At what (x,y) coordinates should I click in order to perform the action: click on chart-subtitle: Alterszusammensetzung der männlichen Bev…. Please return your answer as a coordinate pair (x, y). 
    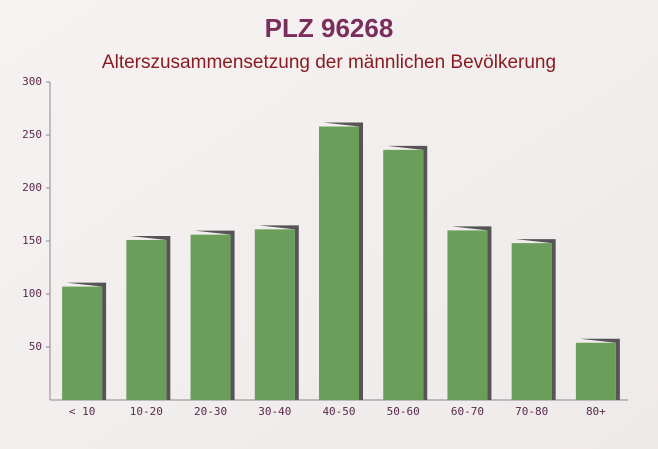
    Looking at the image, I should click on (329, 62).